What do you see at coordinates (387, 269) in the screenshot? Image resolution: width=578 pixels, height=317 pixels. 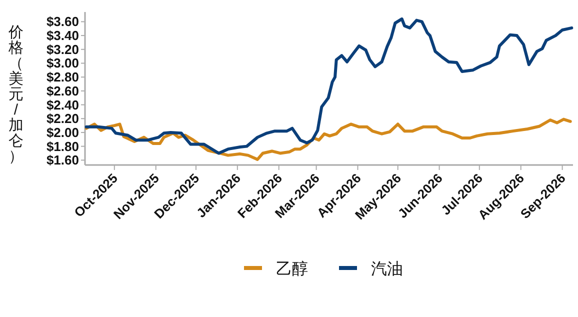 I see `legend-label: 汽油` at bounding box center [387, 269].